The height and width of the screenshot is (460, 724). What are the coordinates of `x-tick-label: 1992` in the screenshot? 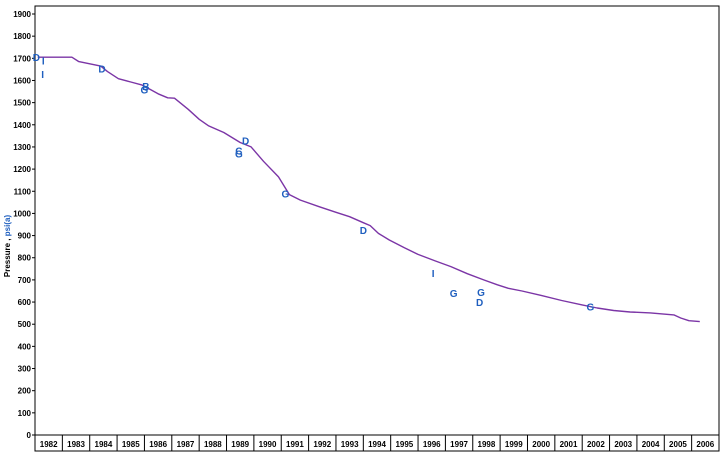 It's located at (322, 444).